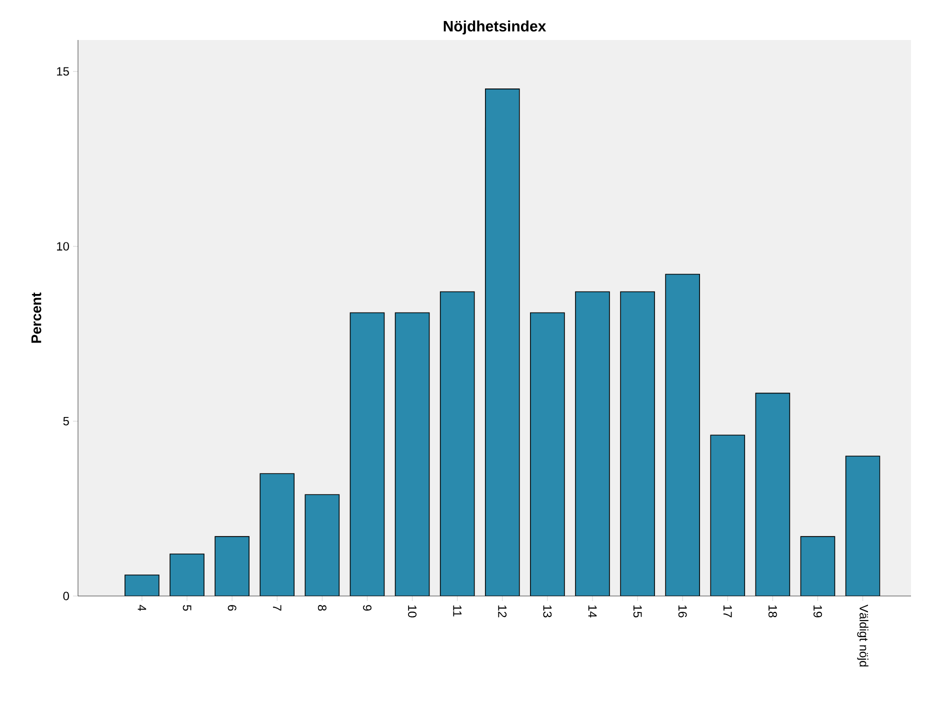 The width and height of the screenshot is (927, 702). Describe the element at coordinates (232, 608) in the screenshot. I see `x-tick-label: 6` at that location.